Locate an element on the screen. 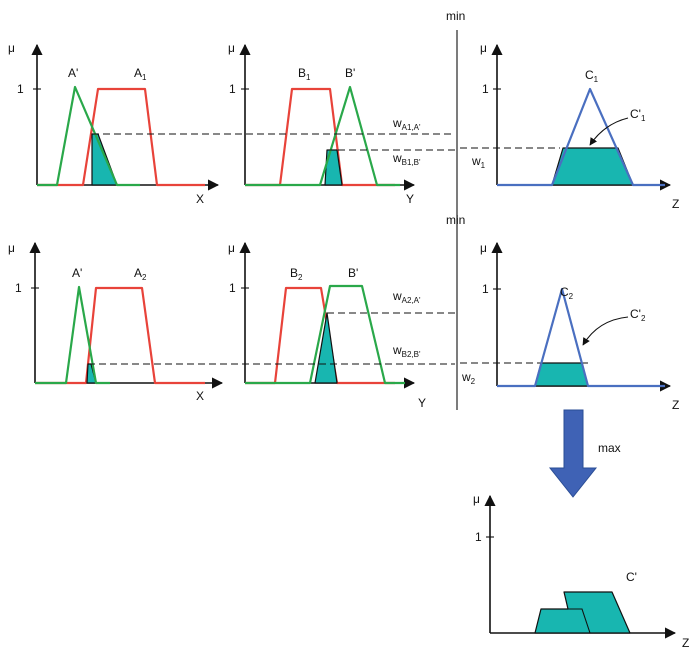 The height and width of the screenshot is (647, 695). panel-row1-x: μ 1 X A' A1 is located at coordinates (114, 123).